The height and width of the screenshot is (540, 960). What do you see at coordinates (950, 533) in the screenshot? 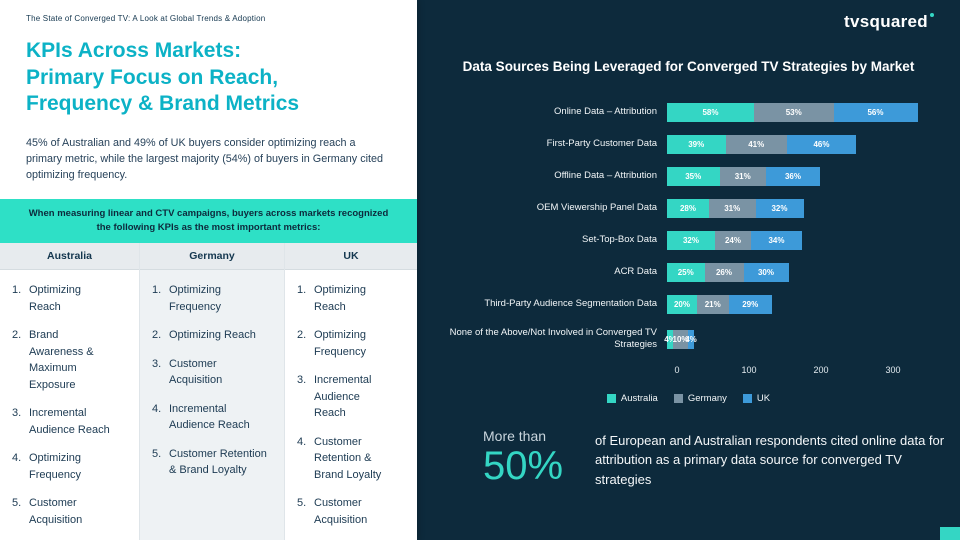
I see `corner-accent` at bounding box center [950, 533].